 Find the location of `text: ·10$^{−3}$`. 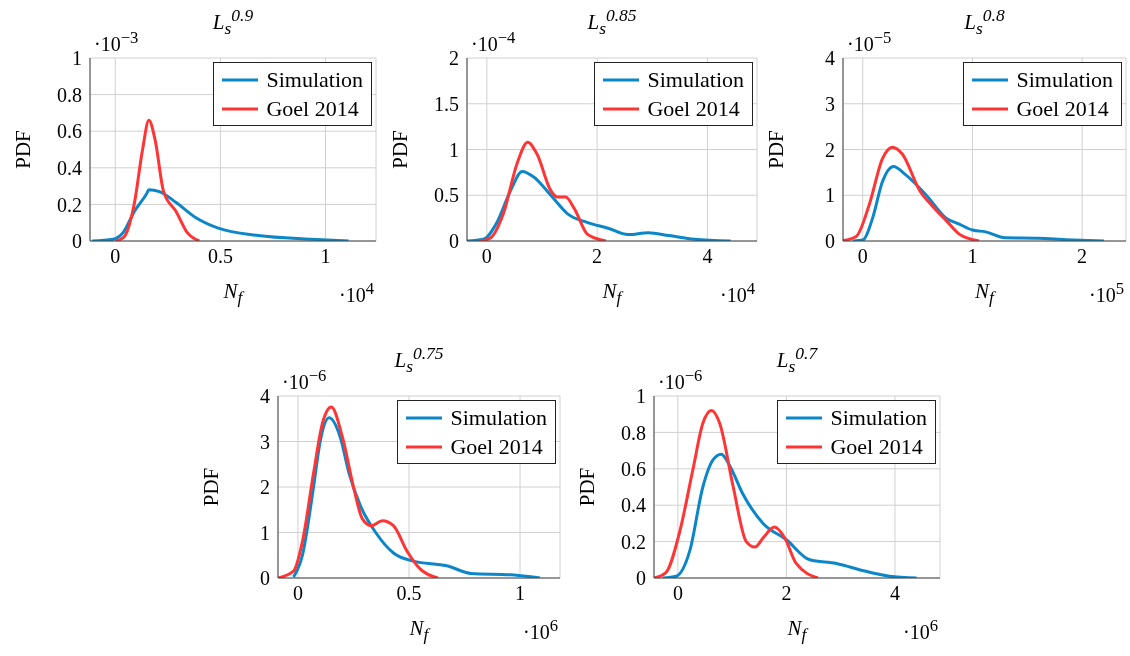

text: ·10$^{−3}$ is located at coordinates (116, 42).